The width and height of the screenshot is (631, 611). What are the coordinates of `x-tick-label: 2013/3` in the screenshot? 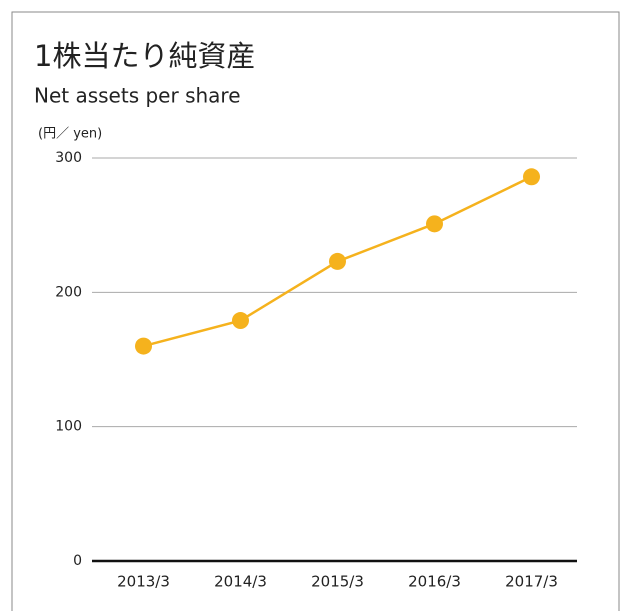 It's located at (143, 582).